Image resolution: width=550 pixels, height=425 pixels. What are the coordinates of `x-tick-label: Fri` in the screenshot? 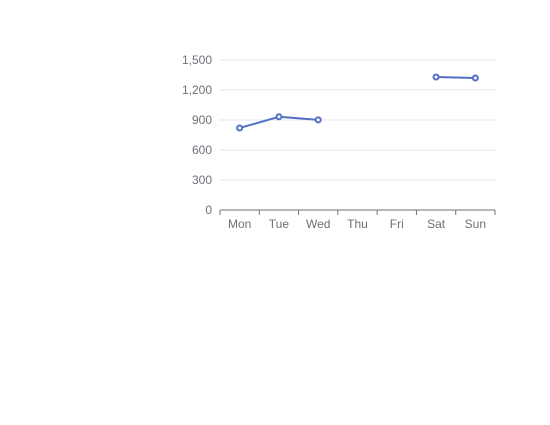 It's located at (397, 224).